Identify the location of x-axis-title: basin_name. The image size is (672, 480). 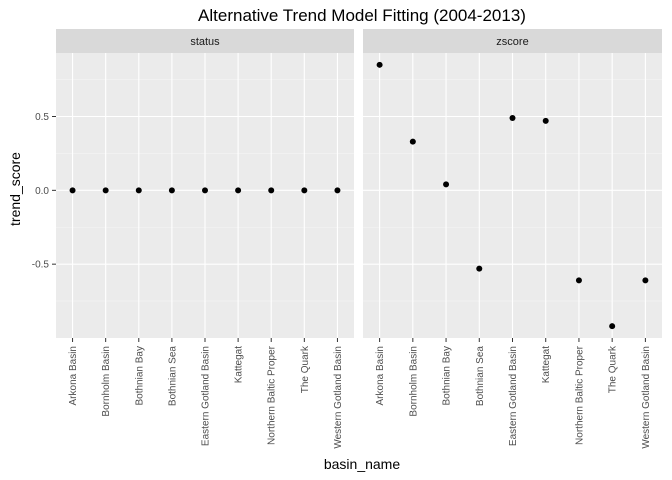
(362, 464).